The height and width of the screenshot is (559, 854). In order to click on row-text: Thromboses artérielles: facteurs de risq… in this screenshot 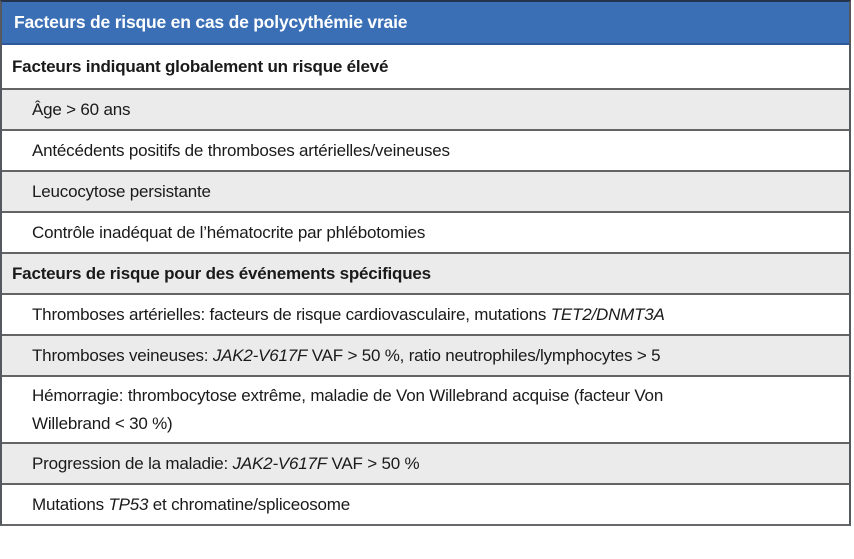, I will do `click(348, 315)`.